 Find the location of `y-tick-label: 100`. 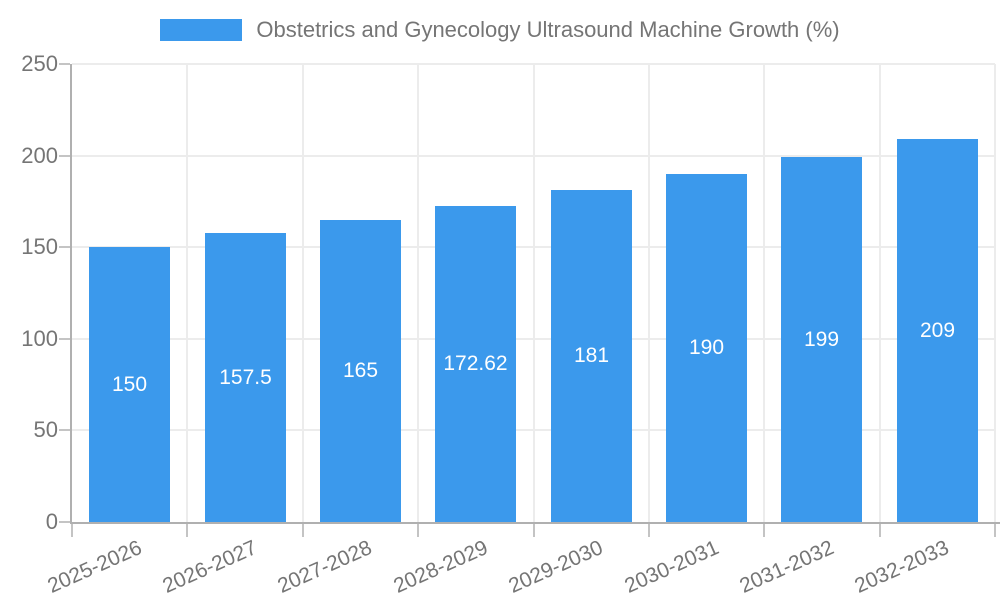

y-tick-label: 100 is located at coordinates (39, 338).